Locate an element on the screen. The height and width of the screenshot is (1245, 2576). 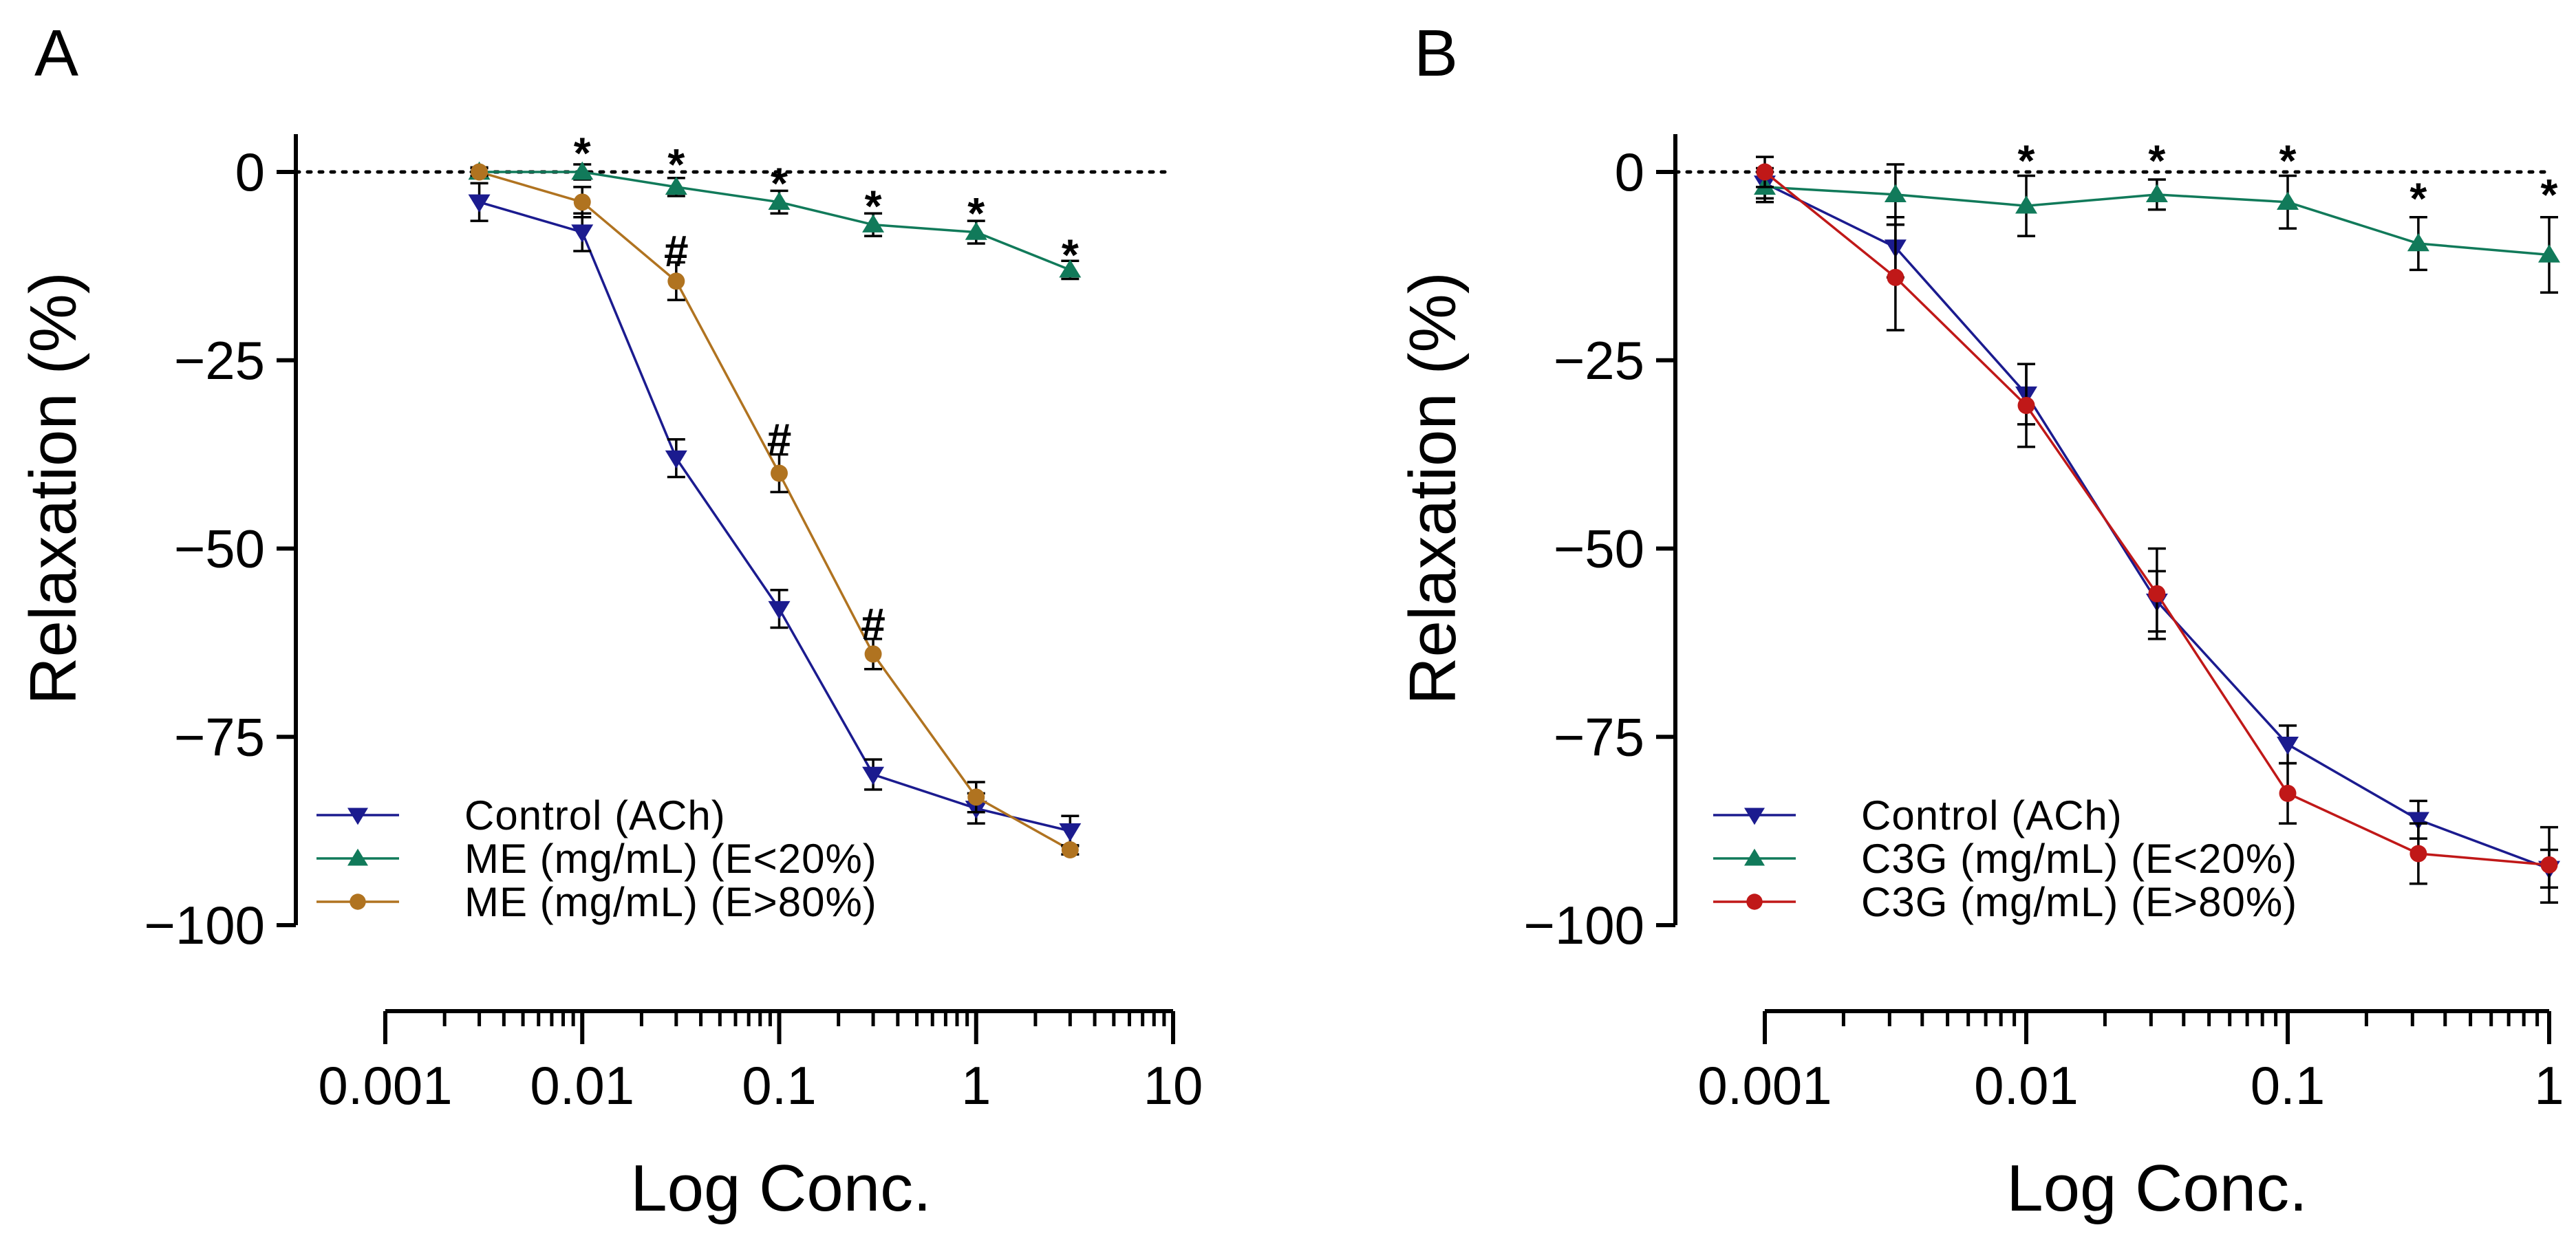
pa-x-tick-label: 10 is located at coordinates (1173, 1085).